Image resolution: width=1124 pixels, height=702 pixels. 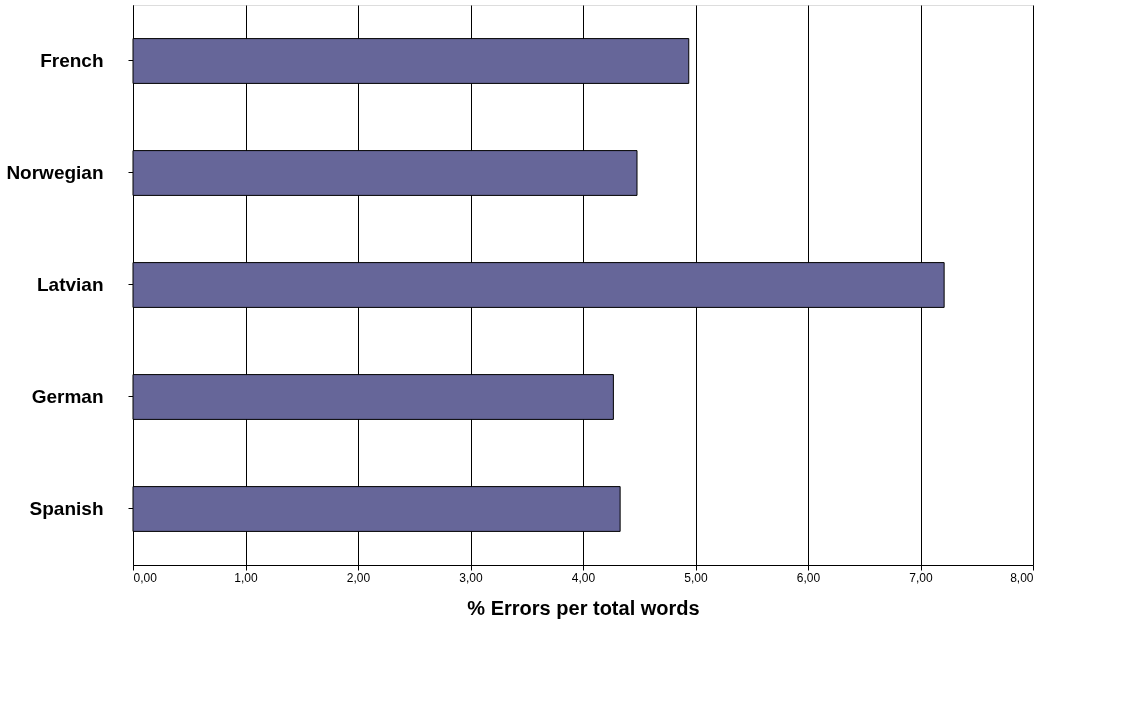 I want to click on y-tick-label: Latvian, so click(x=70, y=284).